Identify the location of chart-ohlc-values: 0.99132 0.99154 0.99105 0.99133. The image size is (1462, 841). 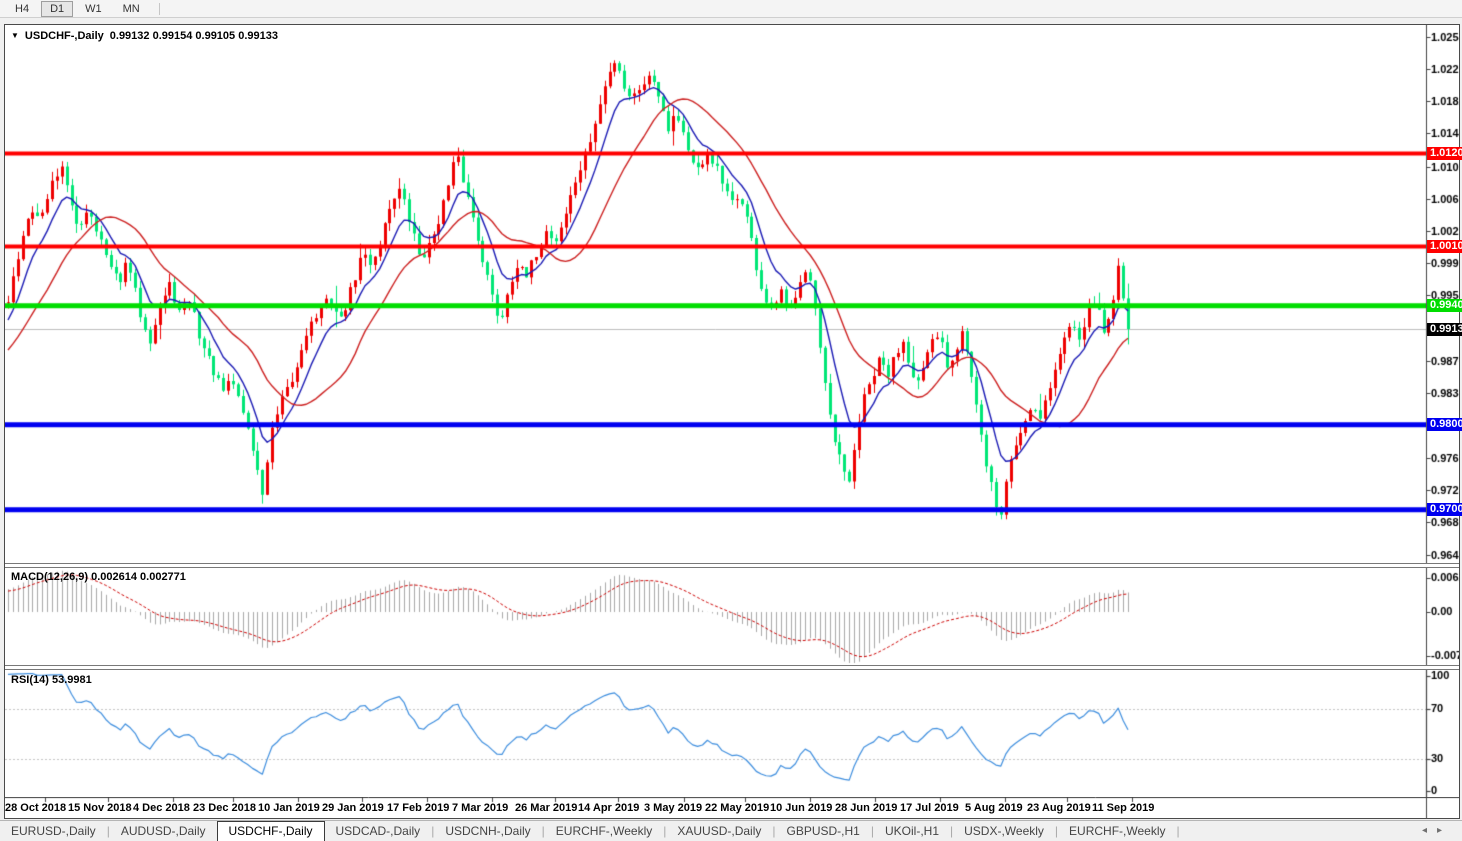
(193, 36).